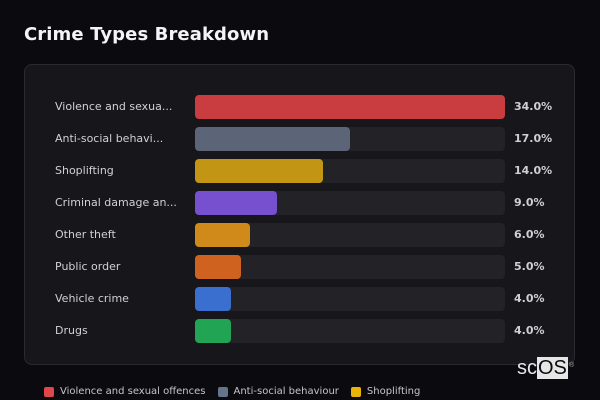 The image size is (600, 400). Describe the element at coordinates (286, 391) in the screenshot. I see `legend-label: Anti-social behaviour` at that location.